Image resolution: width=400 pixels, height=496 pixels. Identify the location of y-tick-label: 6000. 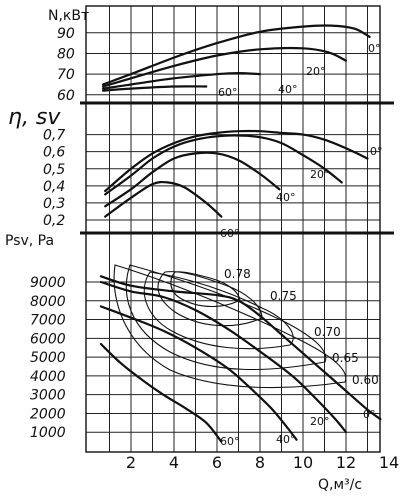
(48, 339).